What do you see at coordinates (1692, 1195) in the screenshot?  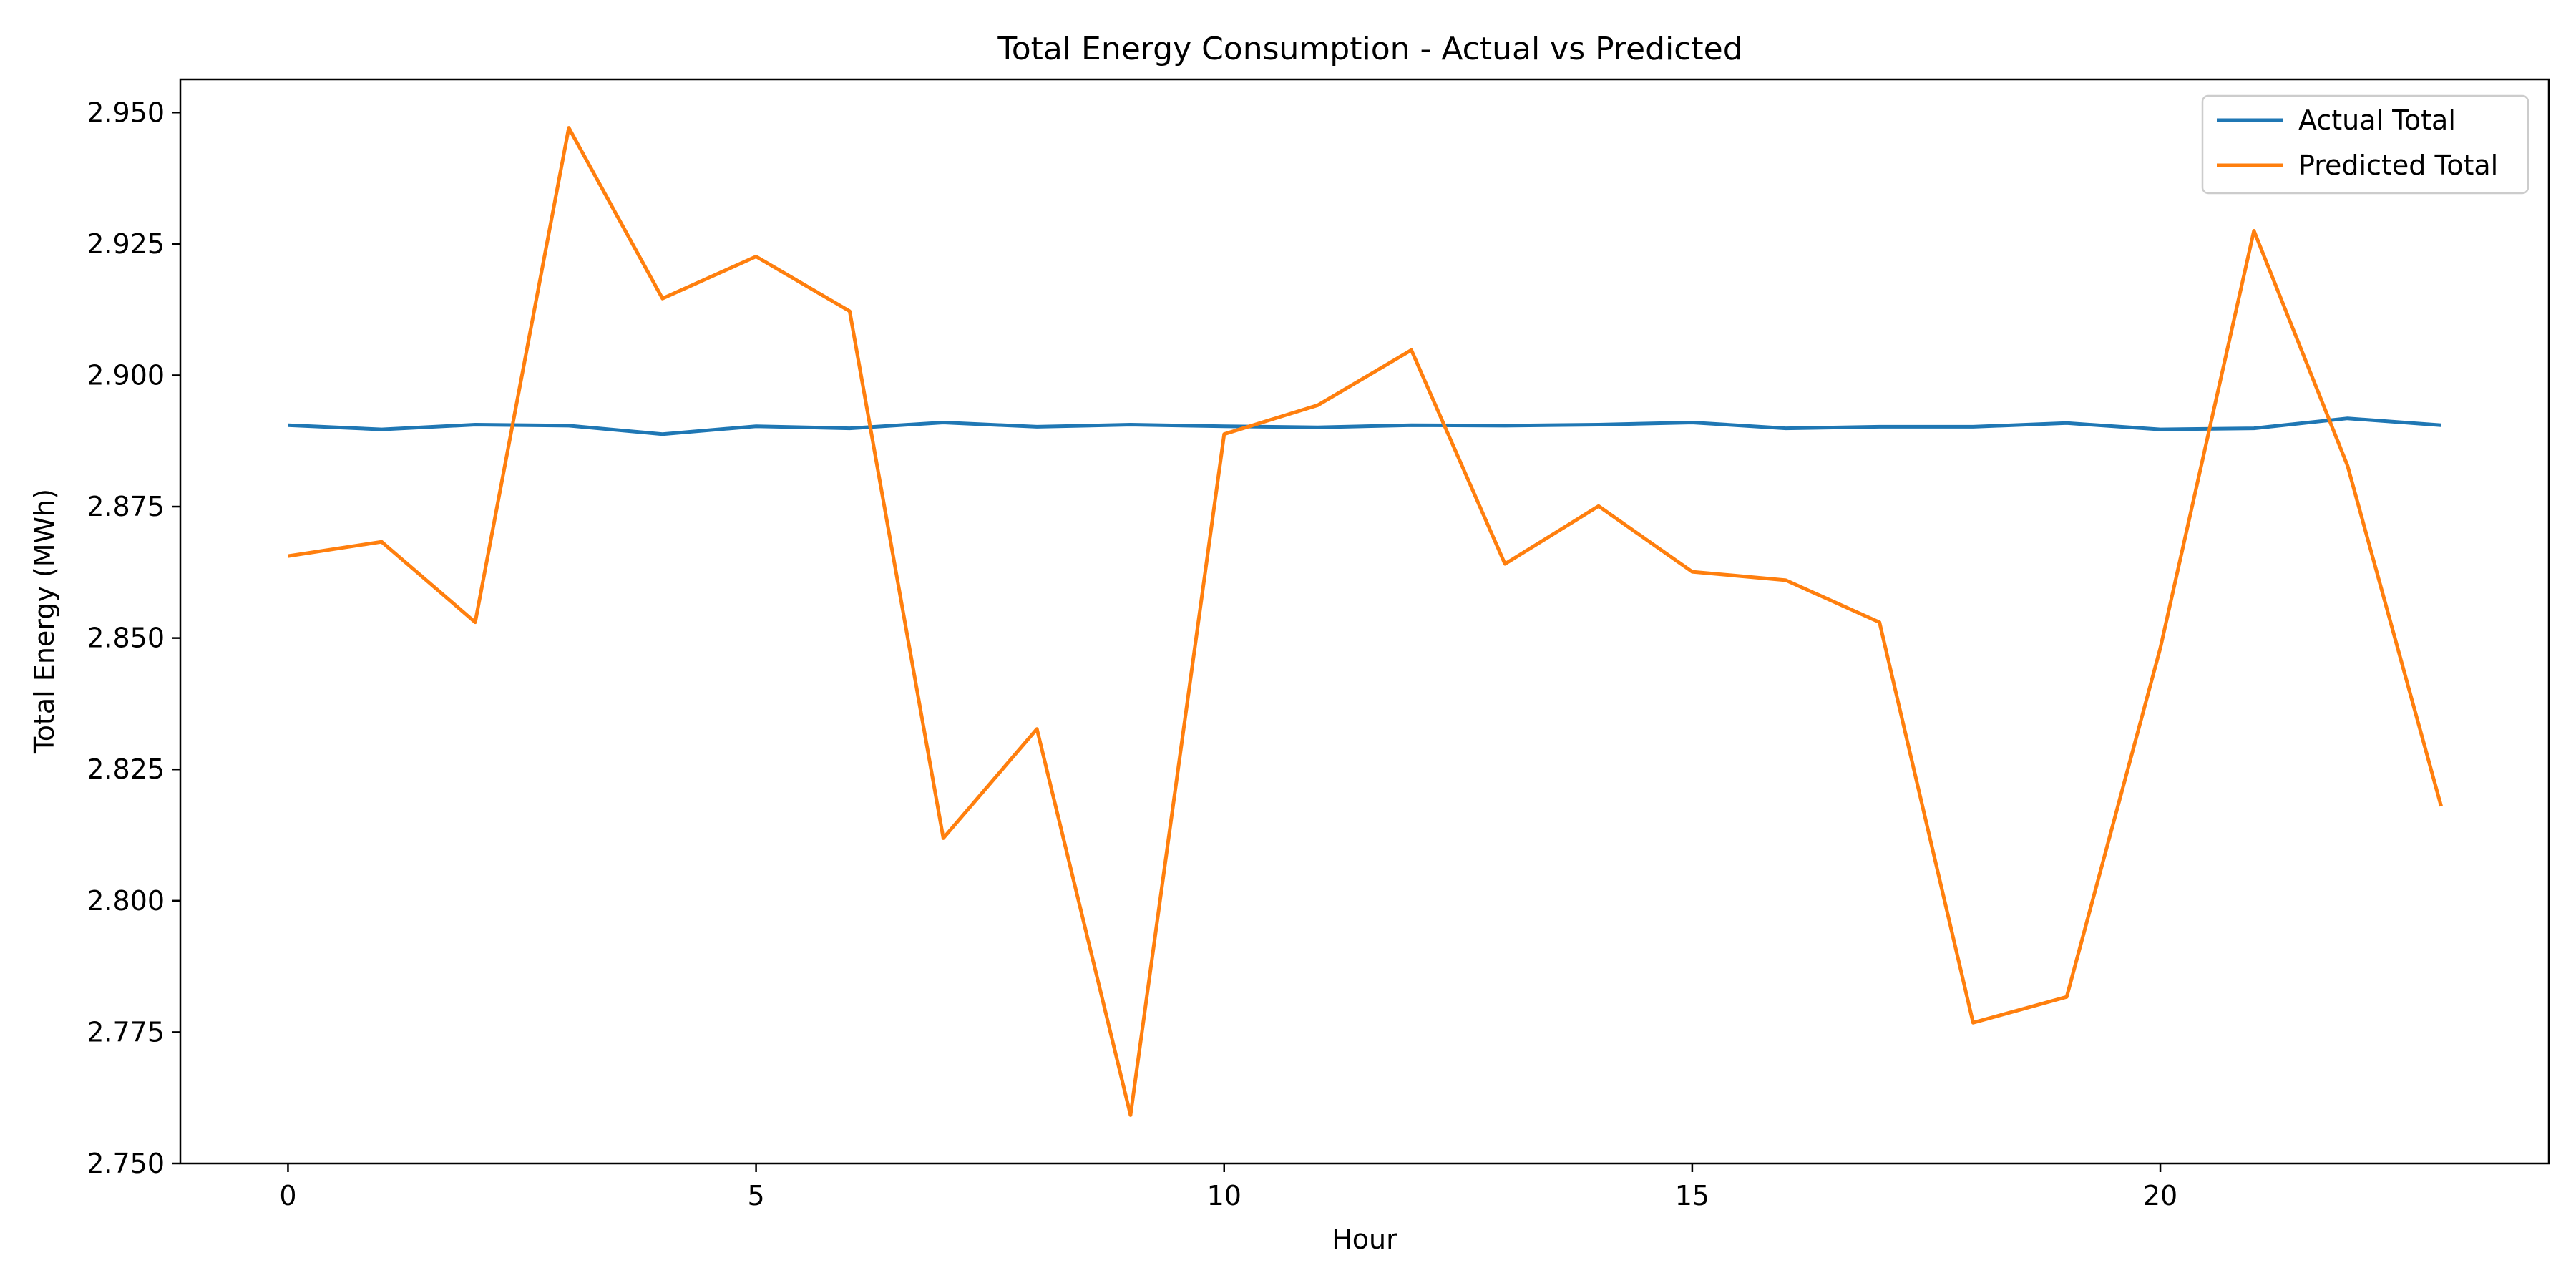 I see `x-tick-label: 15` at bounding box center [1692, 1195].